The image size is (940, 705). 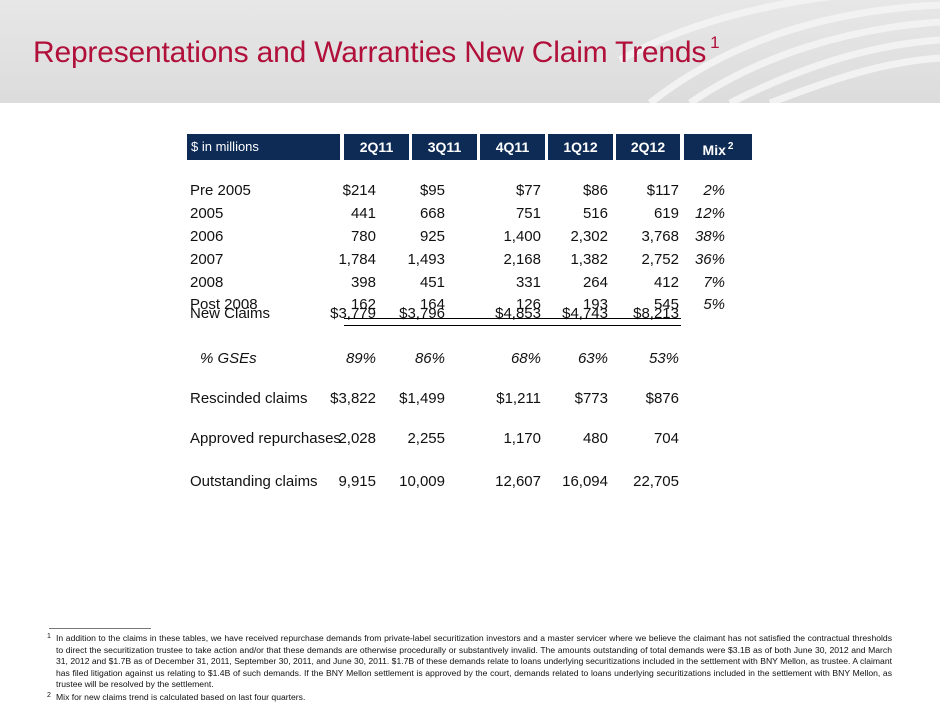 What do you see at coordinates (522, 438) in the screenshot?
I see `cell: 1,170` at bounding box center [522, 438].